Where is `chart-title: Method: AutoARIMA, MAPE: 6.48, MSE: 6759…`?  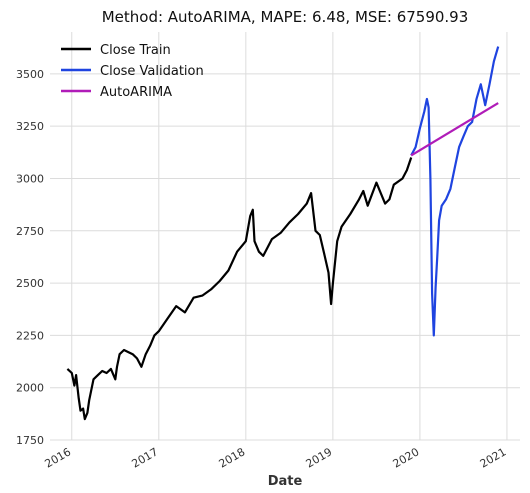
chart-title: Method: AutoARIMA, MAPE: 6.48, MSE: 6759… is located at coordinates (285, 17).